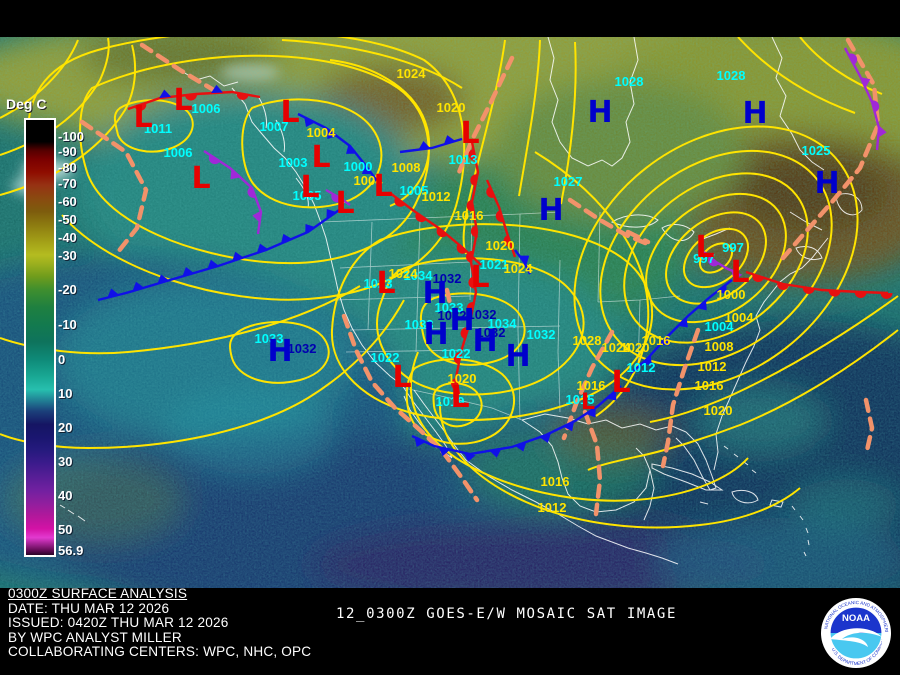 Image resolution: width=900 pixels, height=675 pixels. Describe the element at coordinates (98, 593) in the screenshot. I see `analysis-title: 0300Z SURFACE ANALYSIS` at that location.